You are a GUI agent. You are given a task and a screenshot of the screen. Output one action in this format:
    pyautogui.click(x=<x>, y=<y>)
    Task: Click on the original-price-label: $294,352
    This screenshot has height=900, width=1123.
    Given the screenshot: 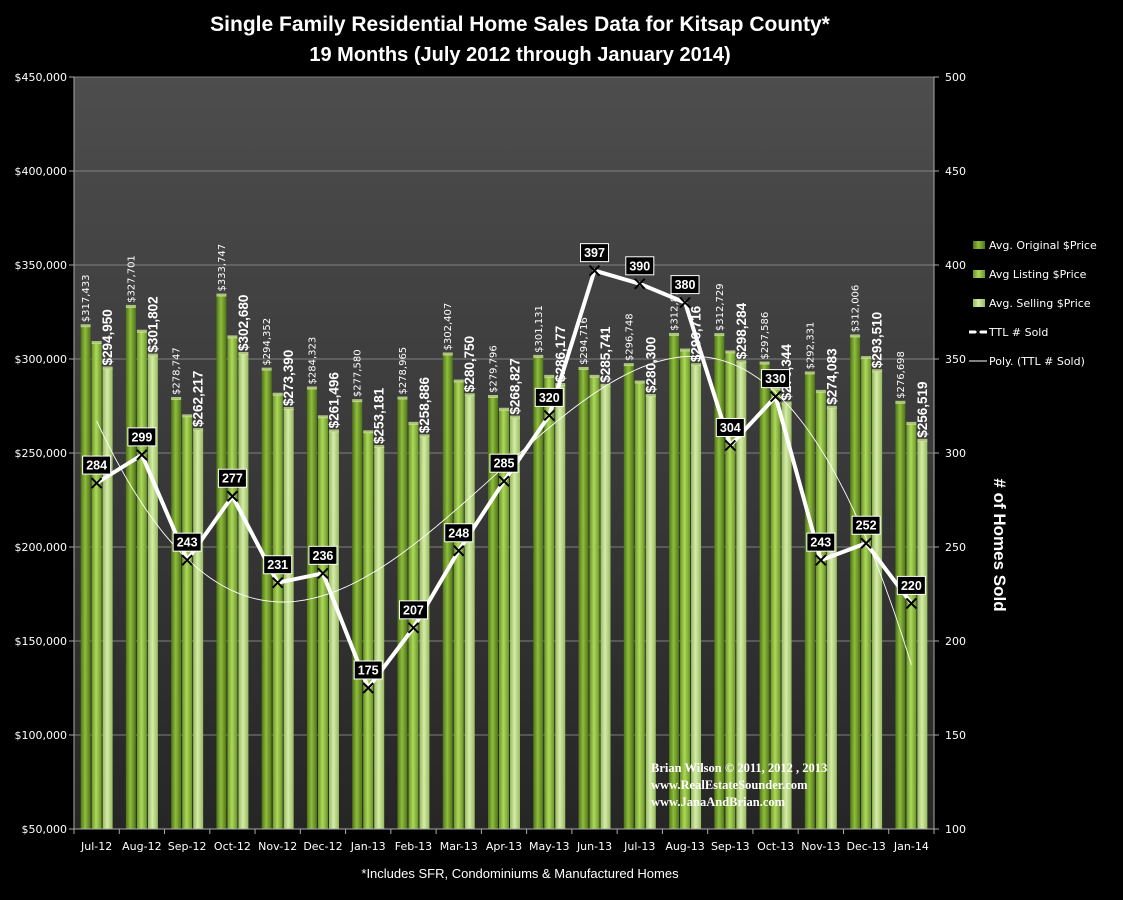 What is the action you would take?
    pyautogui.click(x=267, y=342)
    